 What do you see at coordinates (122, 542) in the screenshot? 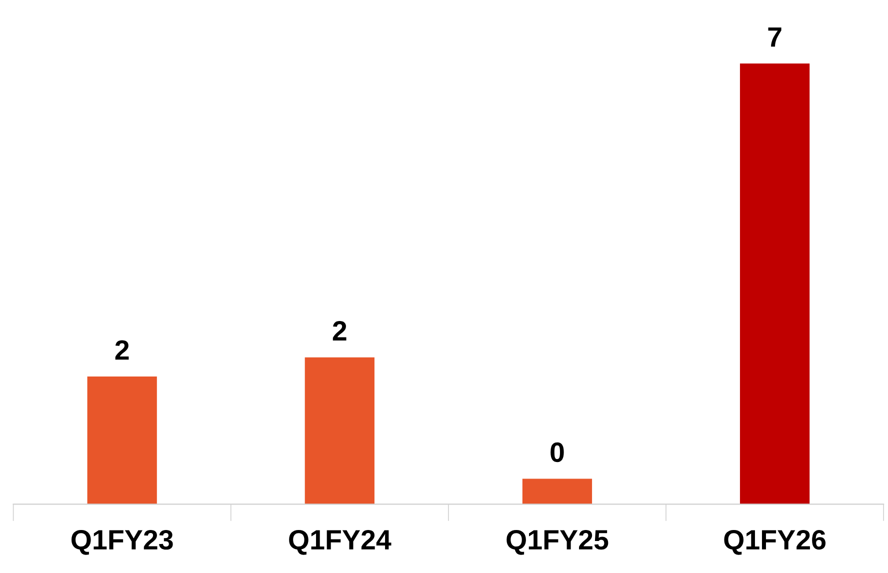
I see `x-tick-label: Q1FY23` at bounding box center [122, 542].